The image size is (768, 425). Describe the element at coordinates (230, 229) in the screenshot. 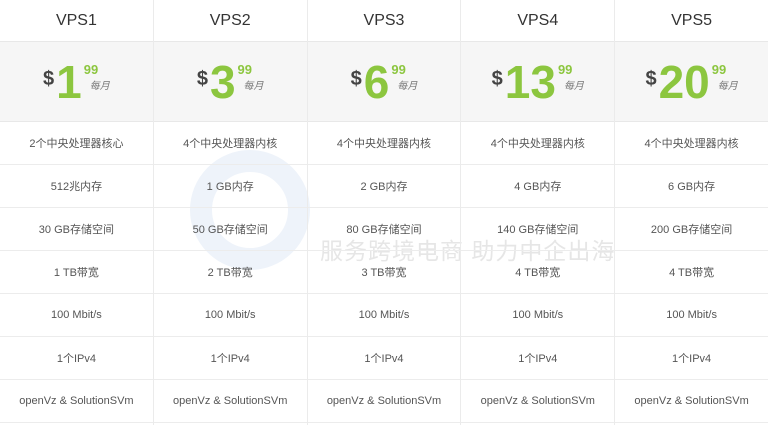

I see `feature-cell: 50 GB存储空间` at that location.